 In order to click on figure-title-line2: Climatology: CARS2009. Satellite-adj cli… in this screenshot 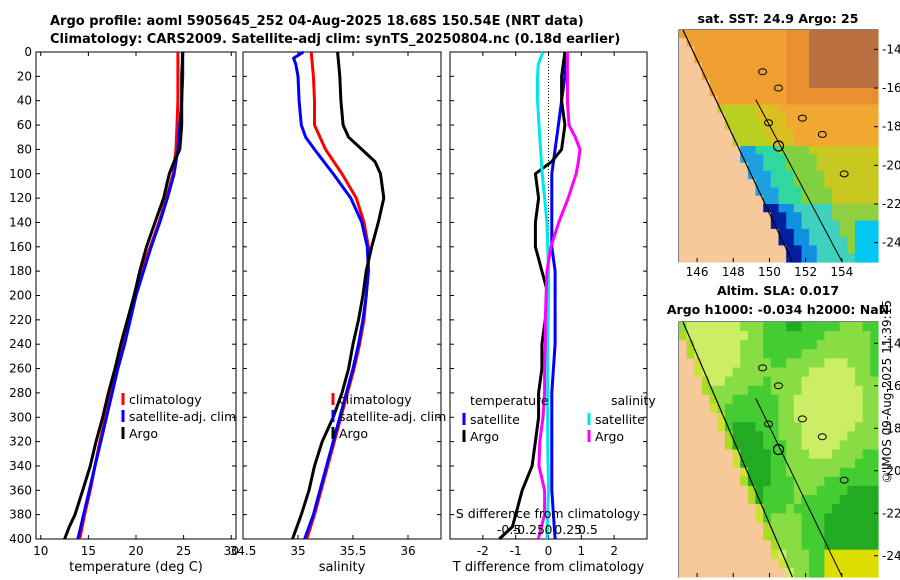, I will do `click(335, 39)`.